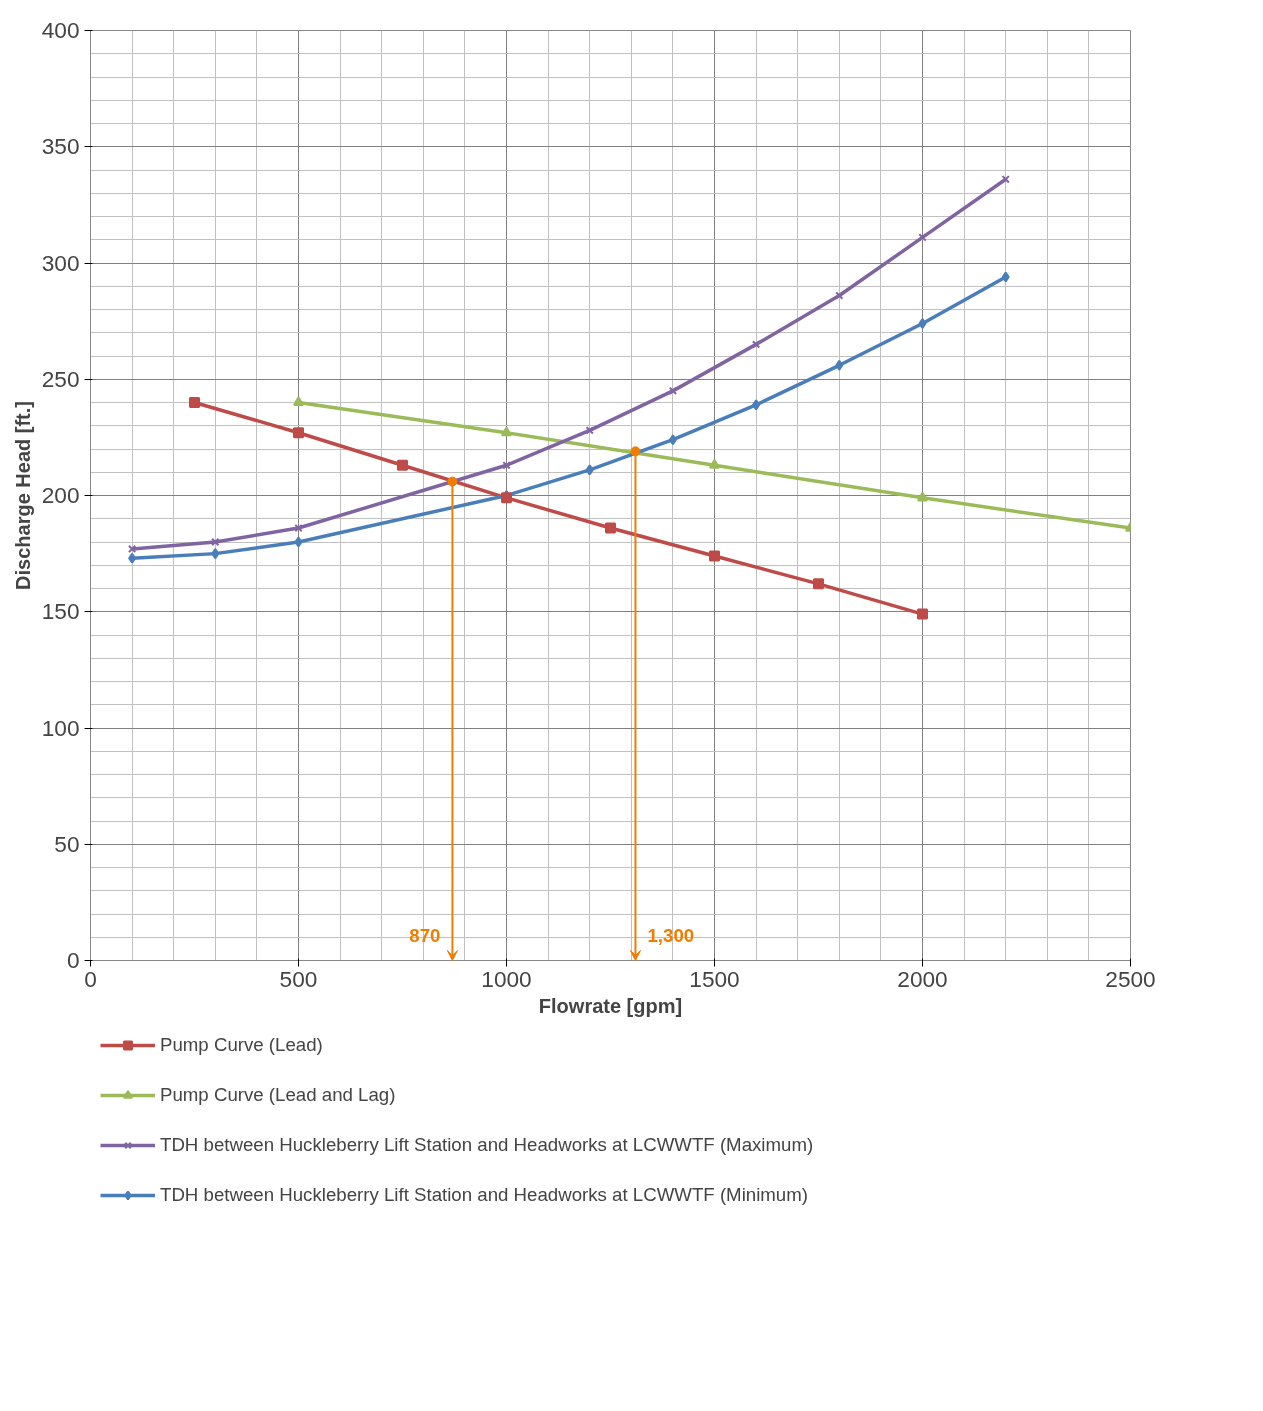 This screenshot has width=1263, height=1411. I want to click on x-tick-label: 1000, so click(506, 978).